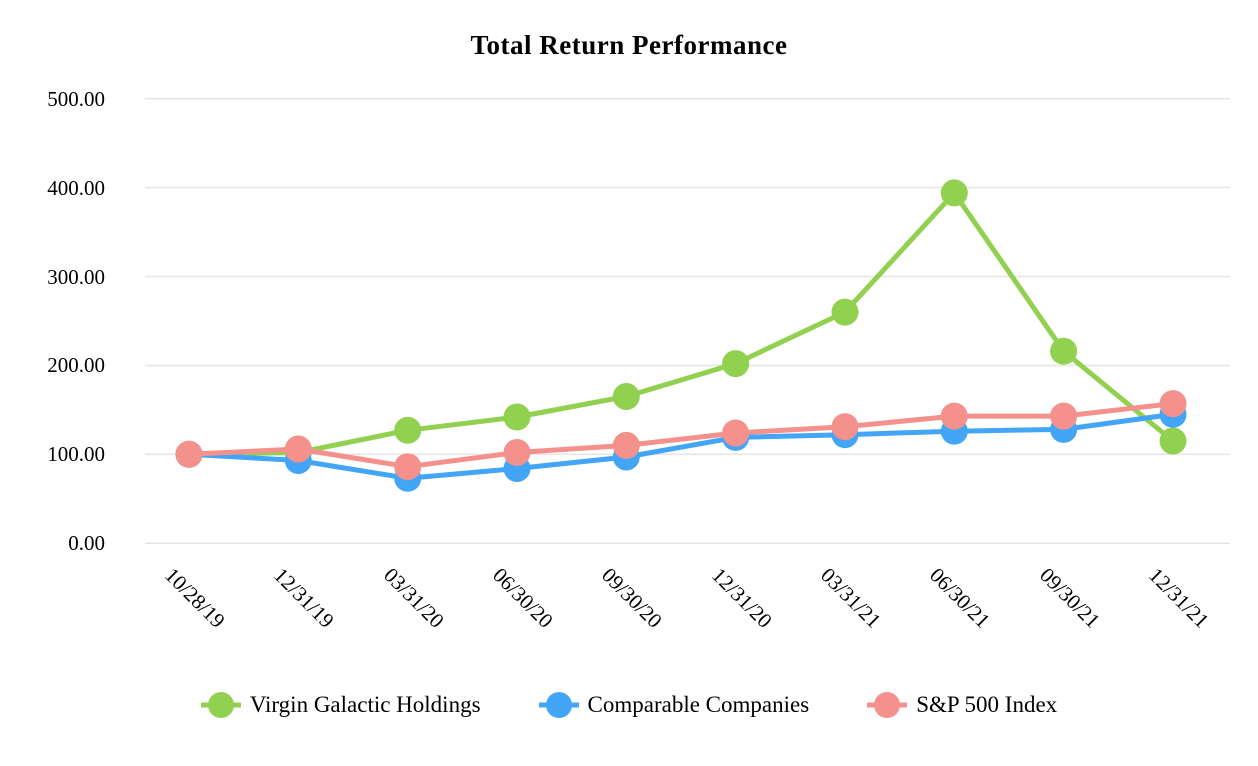  What do you see at coordinates (76, 454) in the screenshot?
I see `y-tick-label: 100.00` at bounding box center [76, 454].